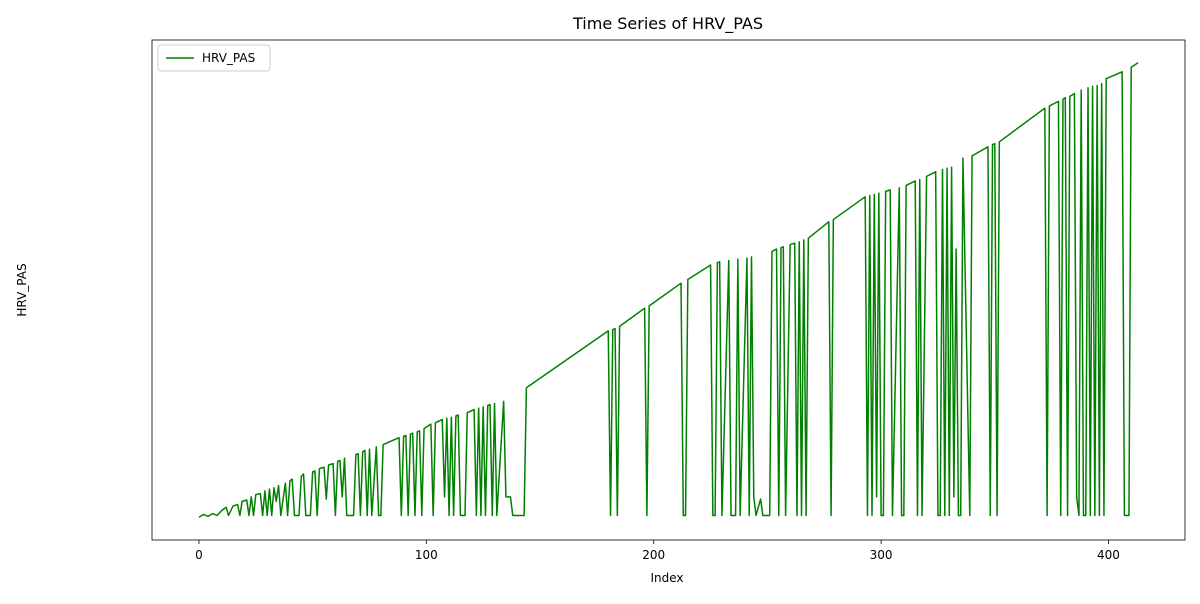 This screenshot has width=1200, height=604. Describe the element at coordinates (881, 555) in the screenshot. I see `x-tick-label: 300` at that location.